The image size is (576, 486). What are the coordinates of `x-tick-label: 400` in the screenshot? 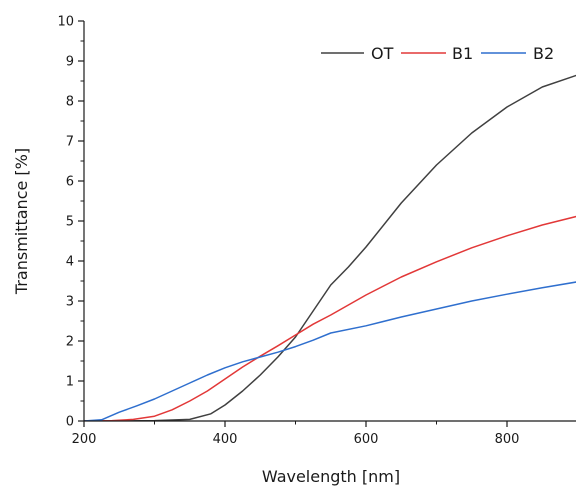 It's located at (225, 439).